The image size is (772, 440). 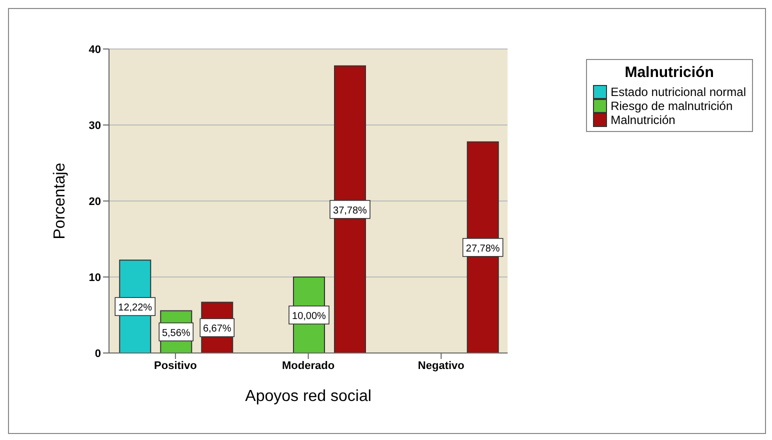 What do you see at coordinates (176, 333) in the screenshot?
I see `data-label: 5,56%` at bounding box center [176, 333].